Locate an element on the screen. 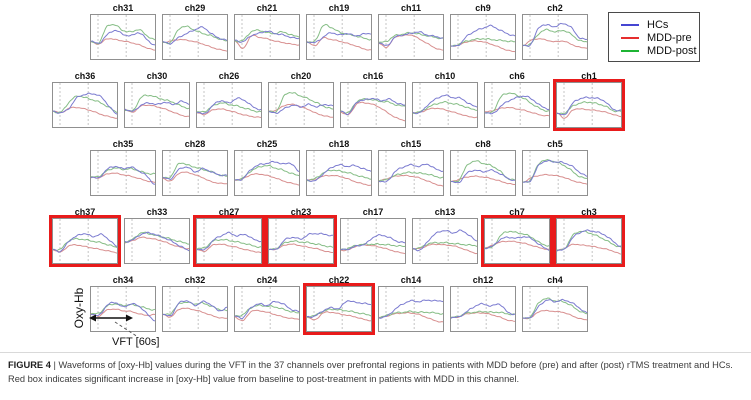  channel-cell-ch15: ch15 is located at coordinates (411, 167).